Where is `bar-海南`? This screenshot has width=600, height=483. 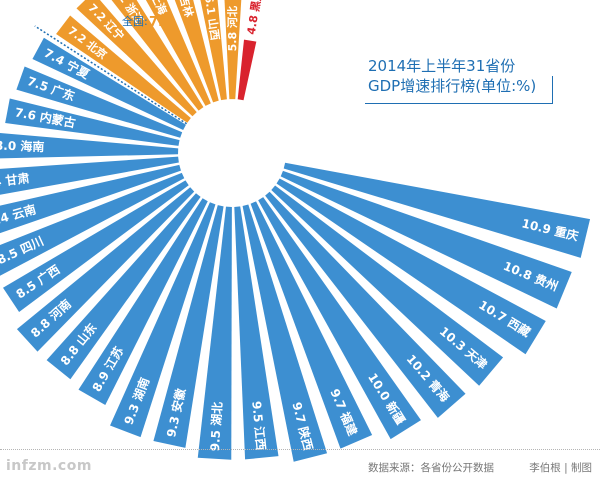
bar-海南 is located at coordinates (89, 145).